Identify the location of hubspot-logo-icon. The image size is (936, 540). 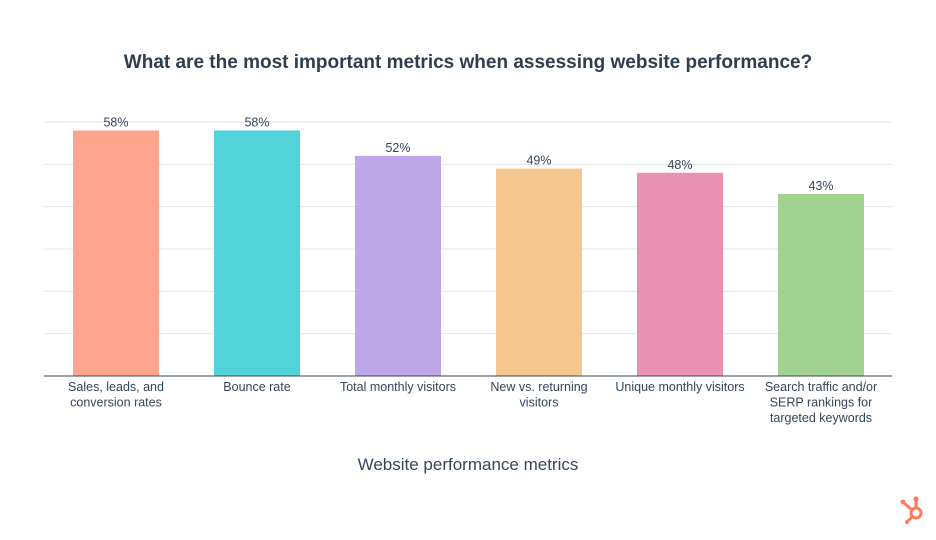
(911, 510).